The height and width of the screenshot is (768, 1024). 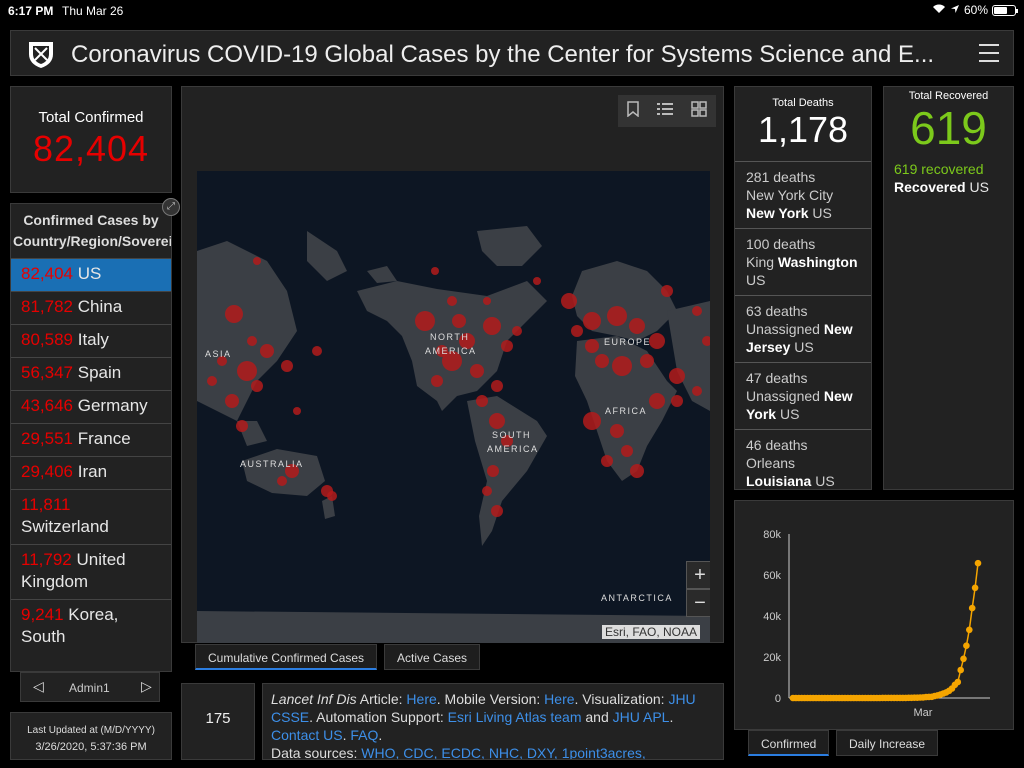 What do you see at coordinates (803, 328) in the screenshot?
I see `deaths-list-item: 63 deaths Unassigned New Jersey US` at bounding box center [803, 328].